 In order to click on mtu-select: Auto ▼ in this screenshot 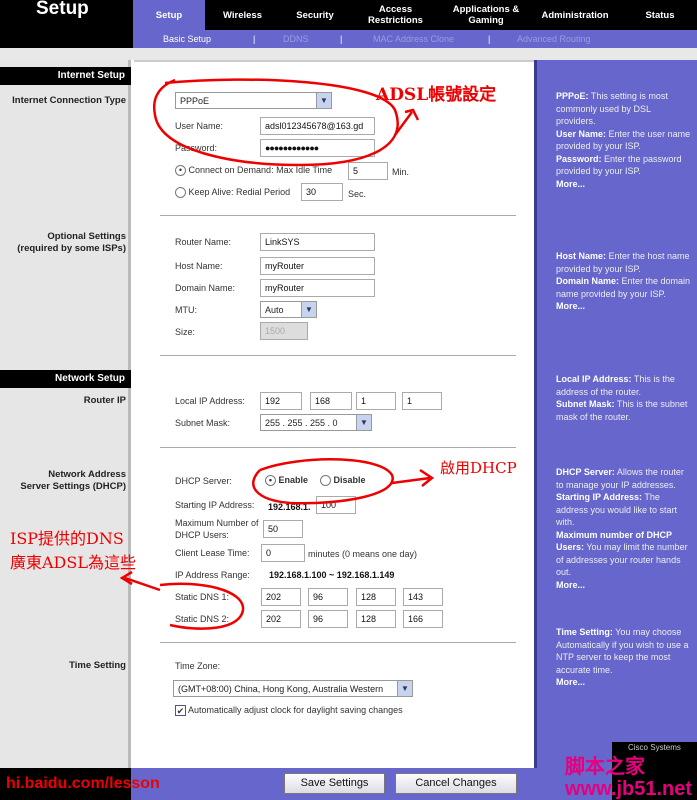, I will do `click(288, 309)`.